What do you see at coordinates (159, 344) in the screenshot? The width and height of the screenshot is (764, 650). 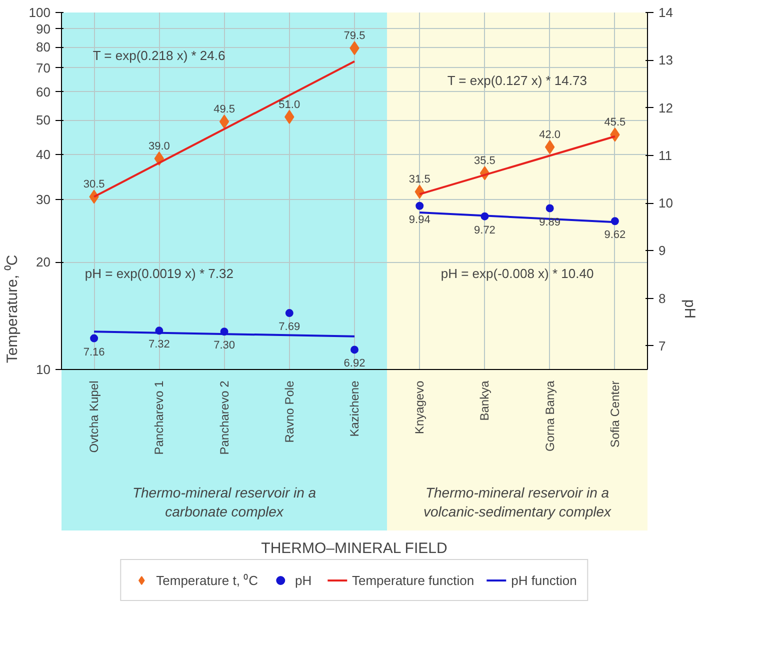 I see `data-label: 7.32` at bounding box center [159, 344].